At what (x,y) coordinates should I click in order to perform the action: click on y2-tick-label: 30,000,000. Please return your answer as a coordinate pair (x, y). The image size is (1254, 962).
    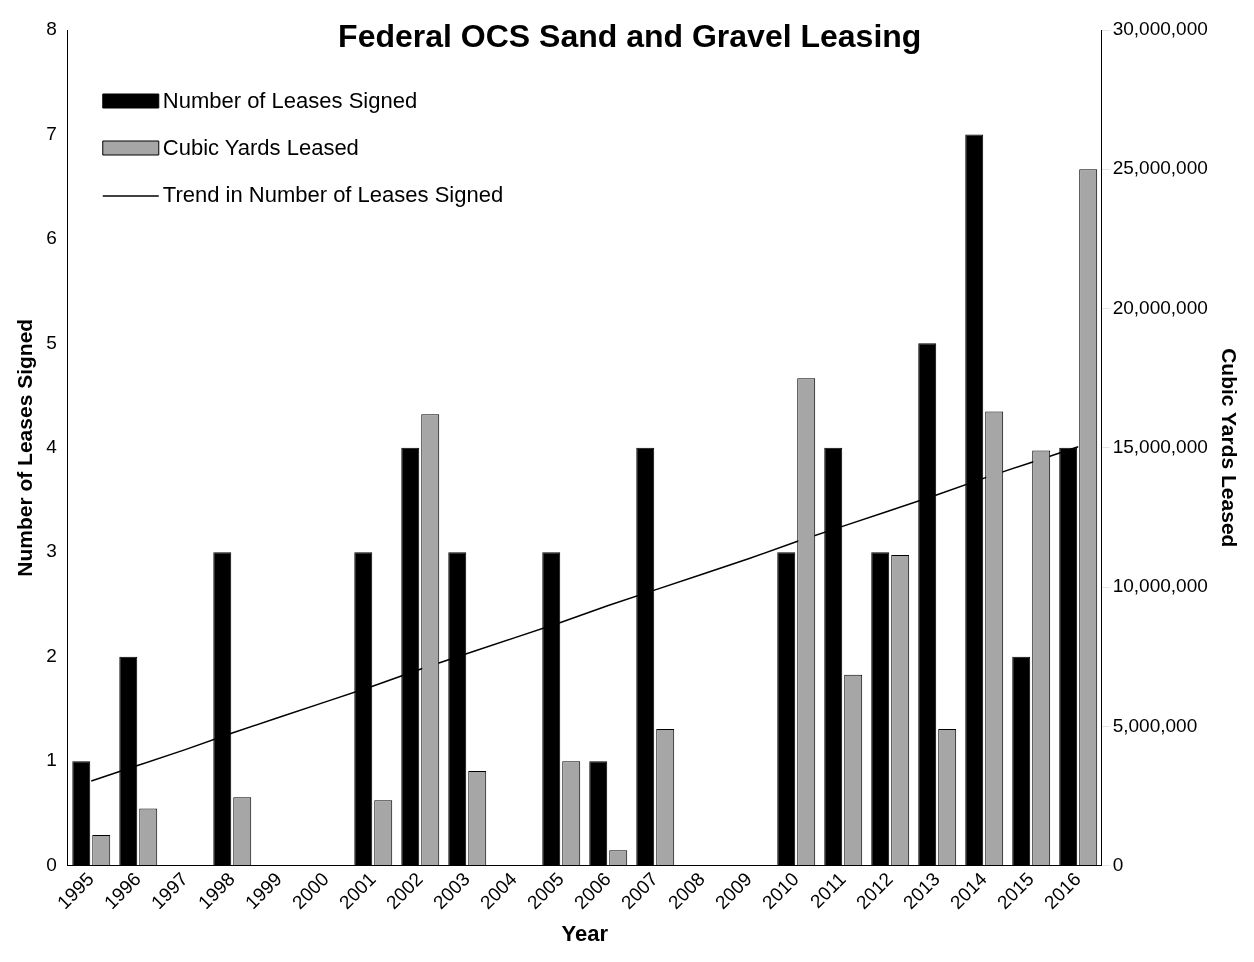
    Looking at the image, I should click on (1160, 29).